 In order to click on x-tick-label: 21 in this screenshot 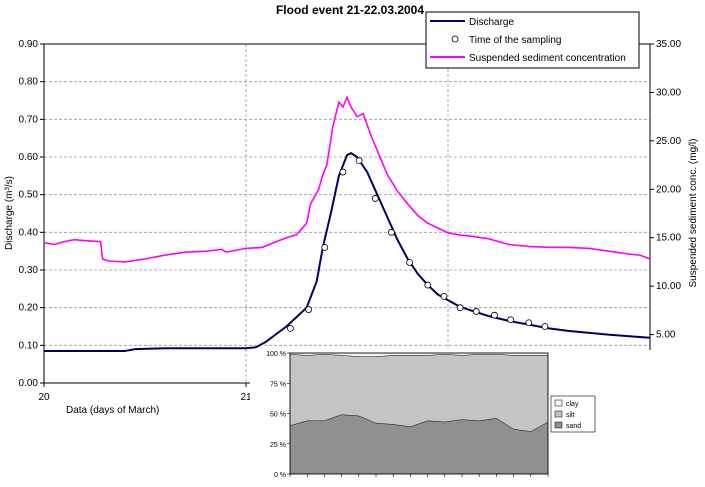, I will do `click(246, 397)`.